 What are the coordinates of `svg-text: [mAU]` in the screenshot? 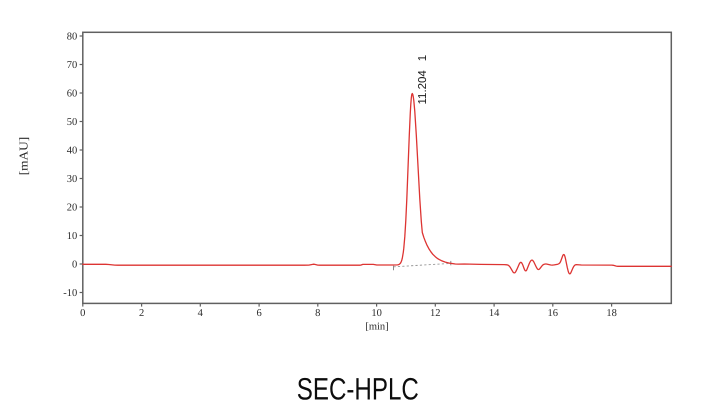 It's located at (24, 156).